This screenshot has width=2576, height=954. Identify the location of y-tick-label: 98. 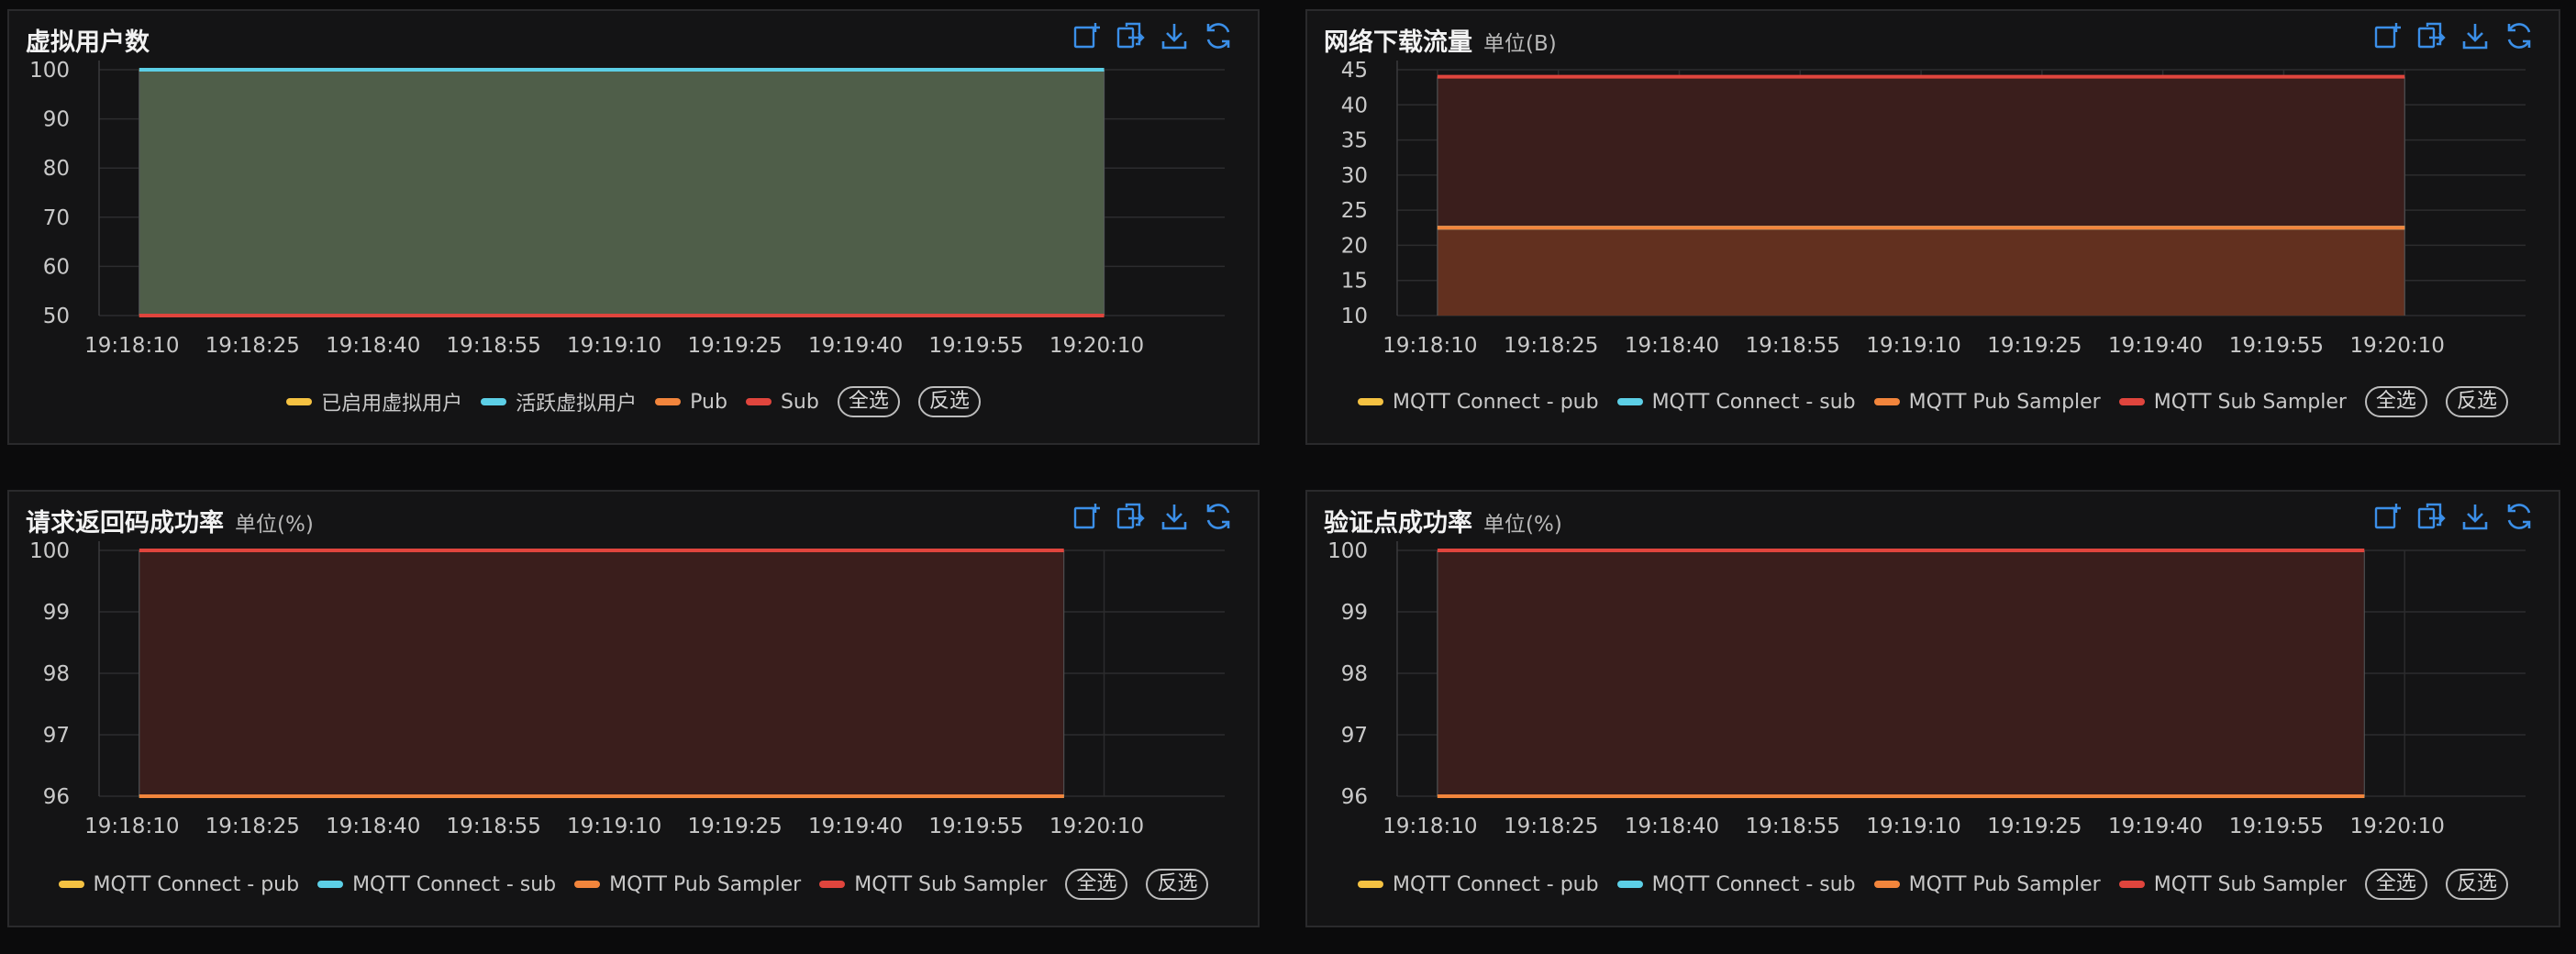
(1354, 674).